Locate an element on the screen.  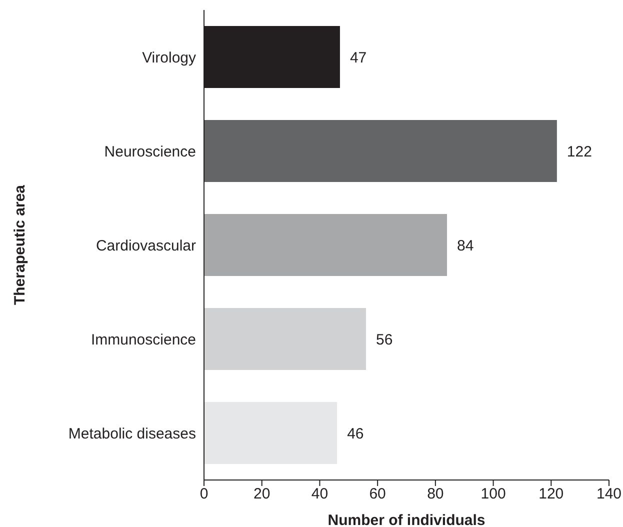
x-tick-label: 60 is located at coordinates (377, 494).